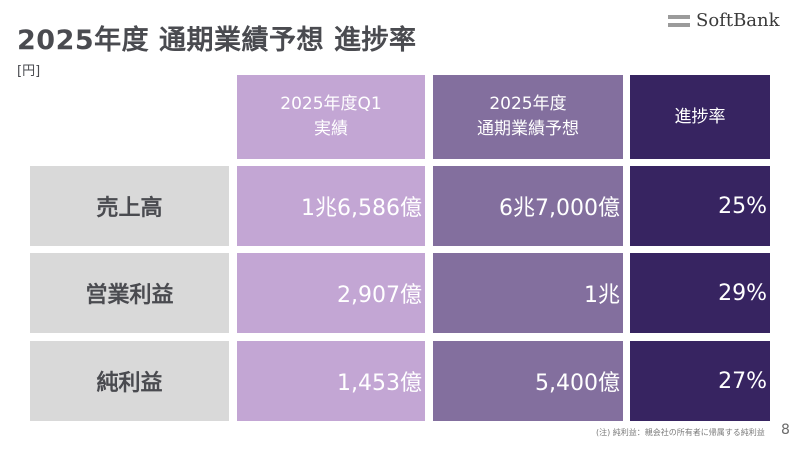  What do you see at coordinates (528, 117) in the screenshot?
I see `header-forecast: 2025年度 通期業績予想` at bounding box center [528, 117].